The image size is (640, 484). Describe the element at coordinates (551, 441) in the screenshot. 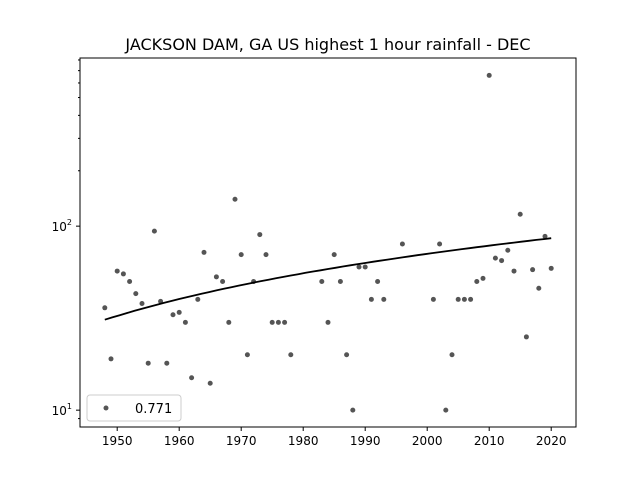

I see `x-tick-label: 2020` at that location.